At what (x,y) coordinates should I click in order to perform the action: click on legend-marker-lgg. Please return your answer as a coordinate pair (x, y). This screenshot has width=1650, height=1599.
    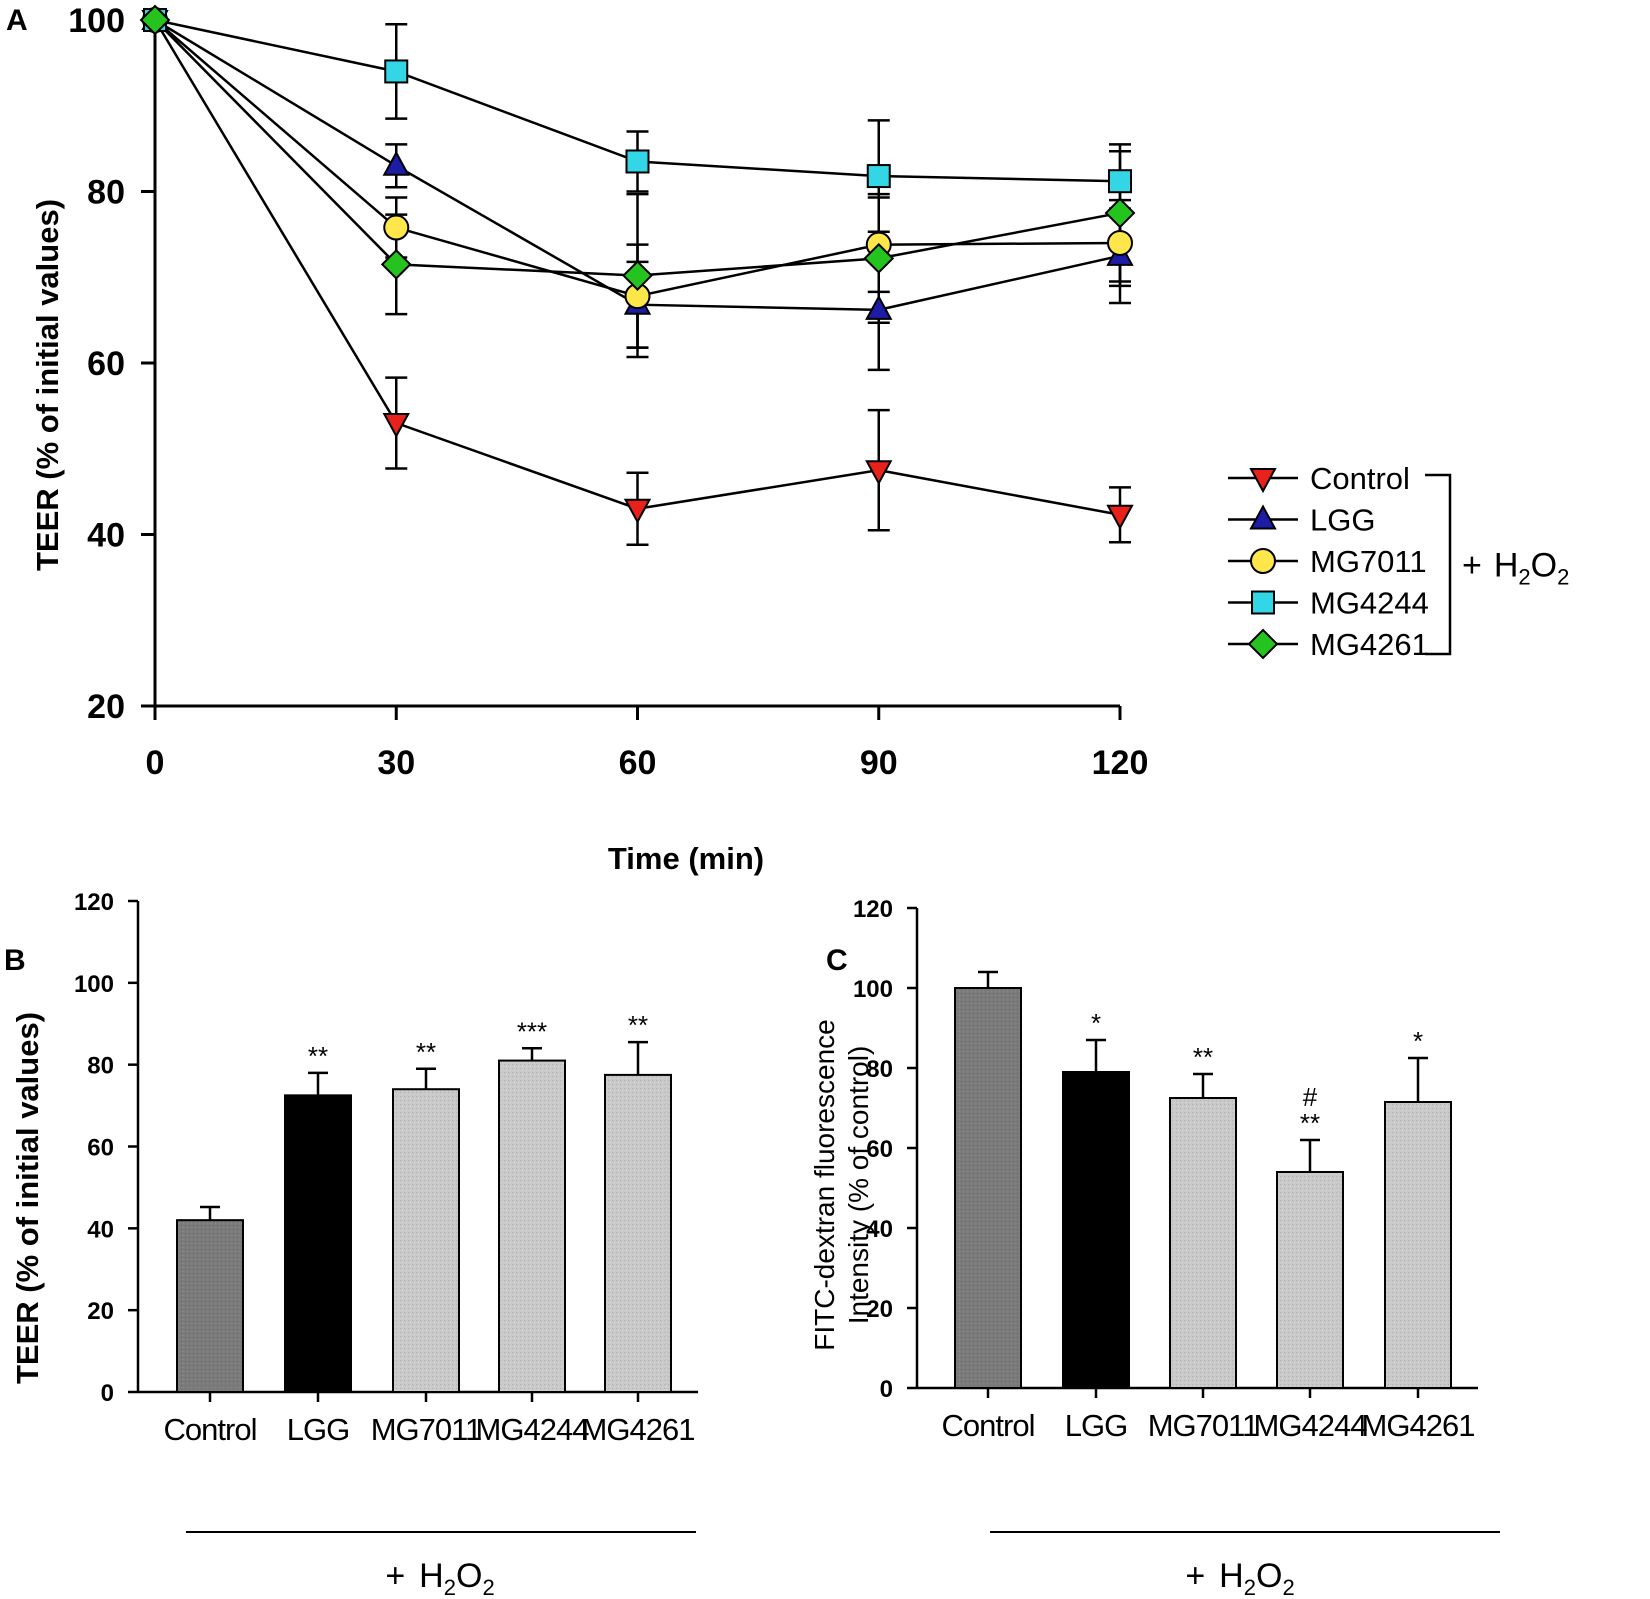
    Looking at the image, I should click on (1263, 517).